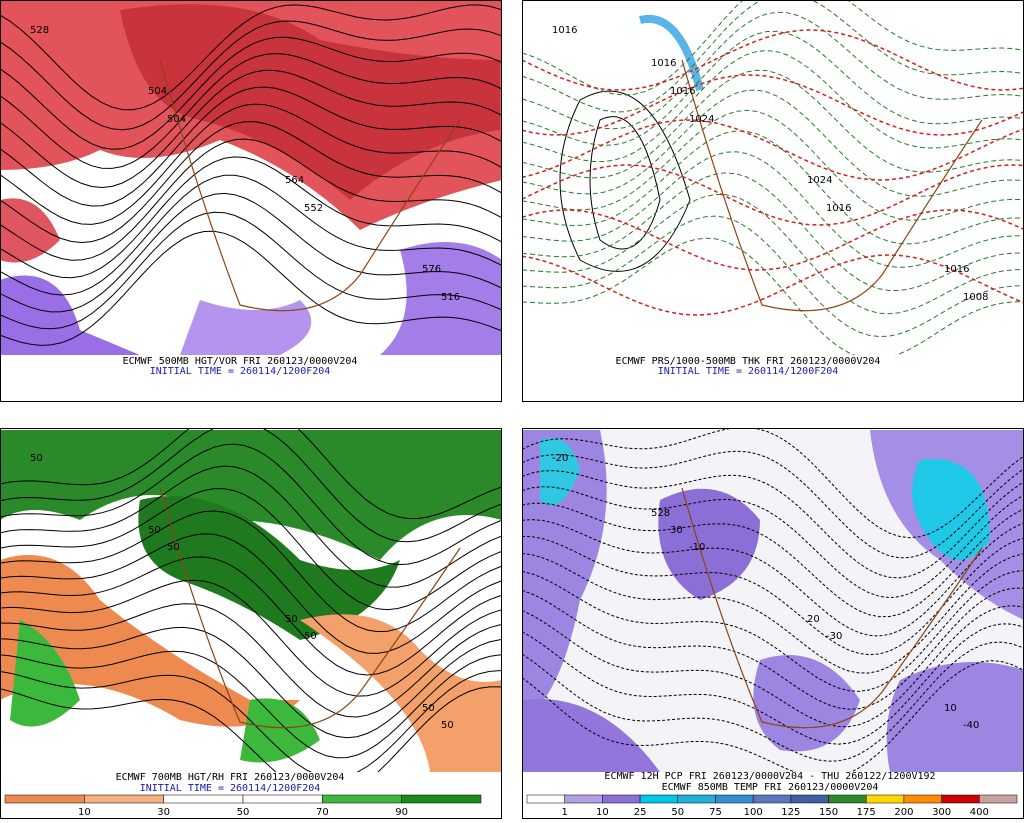 This screenshot has width=1024, height=823. I want to click on colorbar-label: 25, so click(640, 812).